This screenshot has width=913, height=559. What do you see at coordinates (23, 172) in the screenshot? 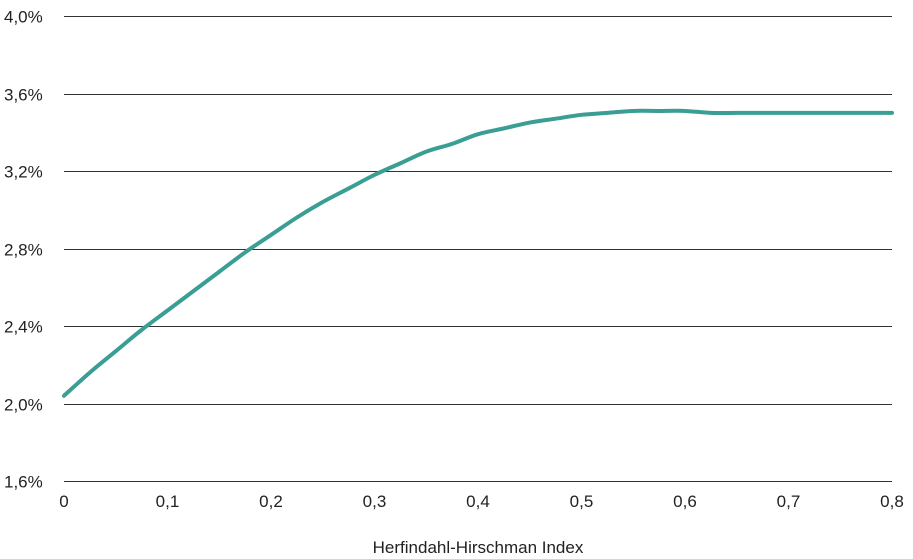
I see `y-tick-label: 3,2%` at bounding box center [23, 172].